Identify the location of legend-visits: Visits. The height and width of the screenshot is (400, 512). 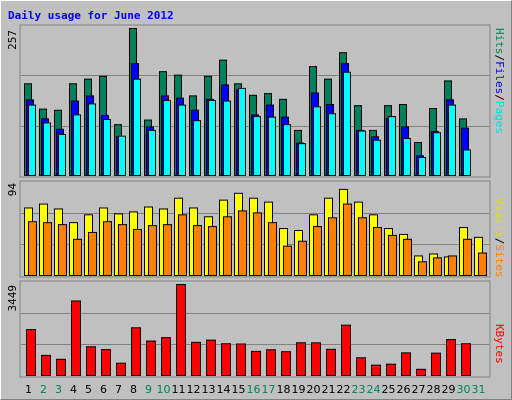
(499, 218).